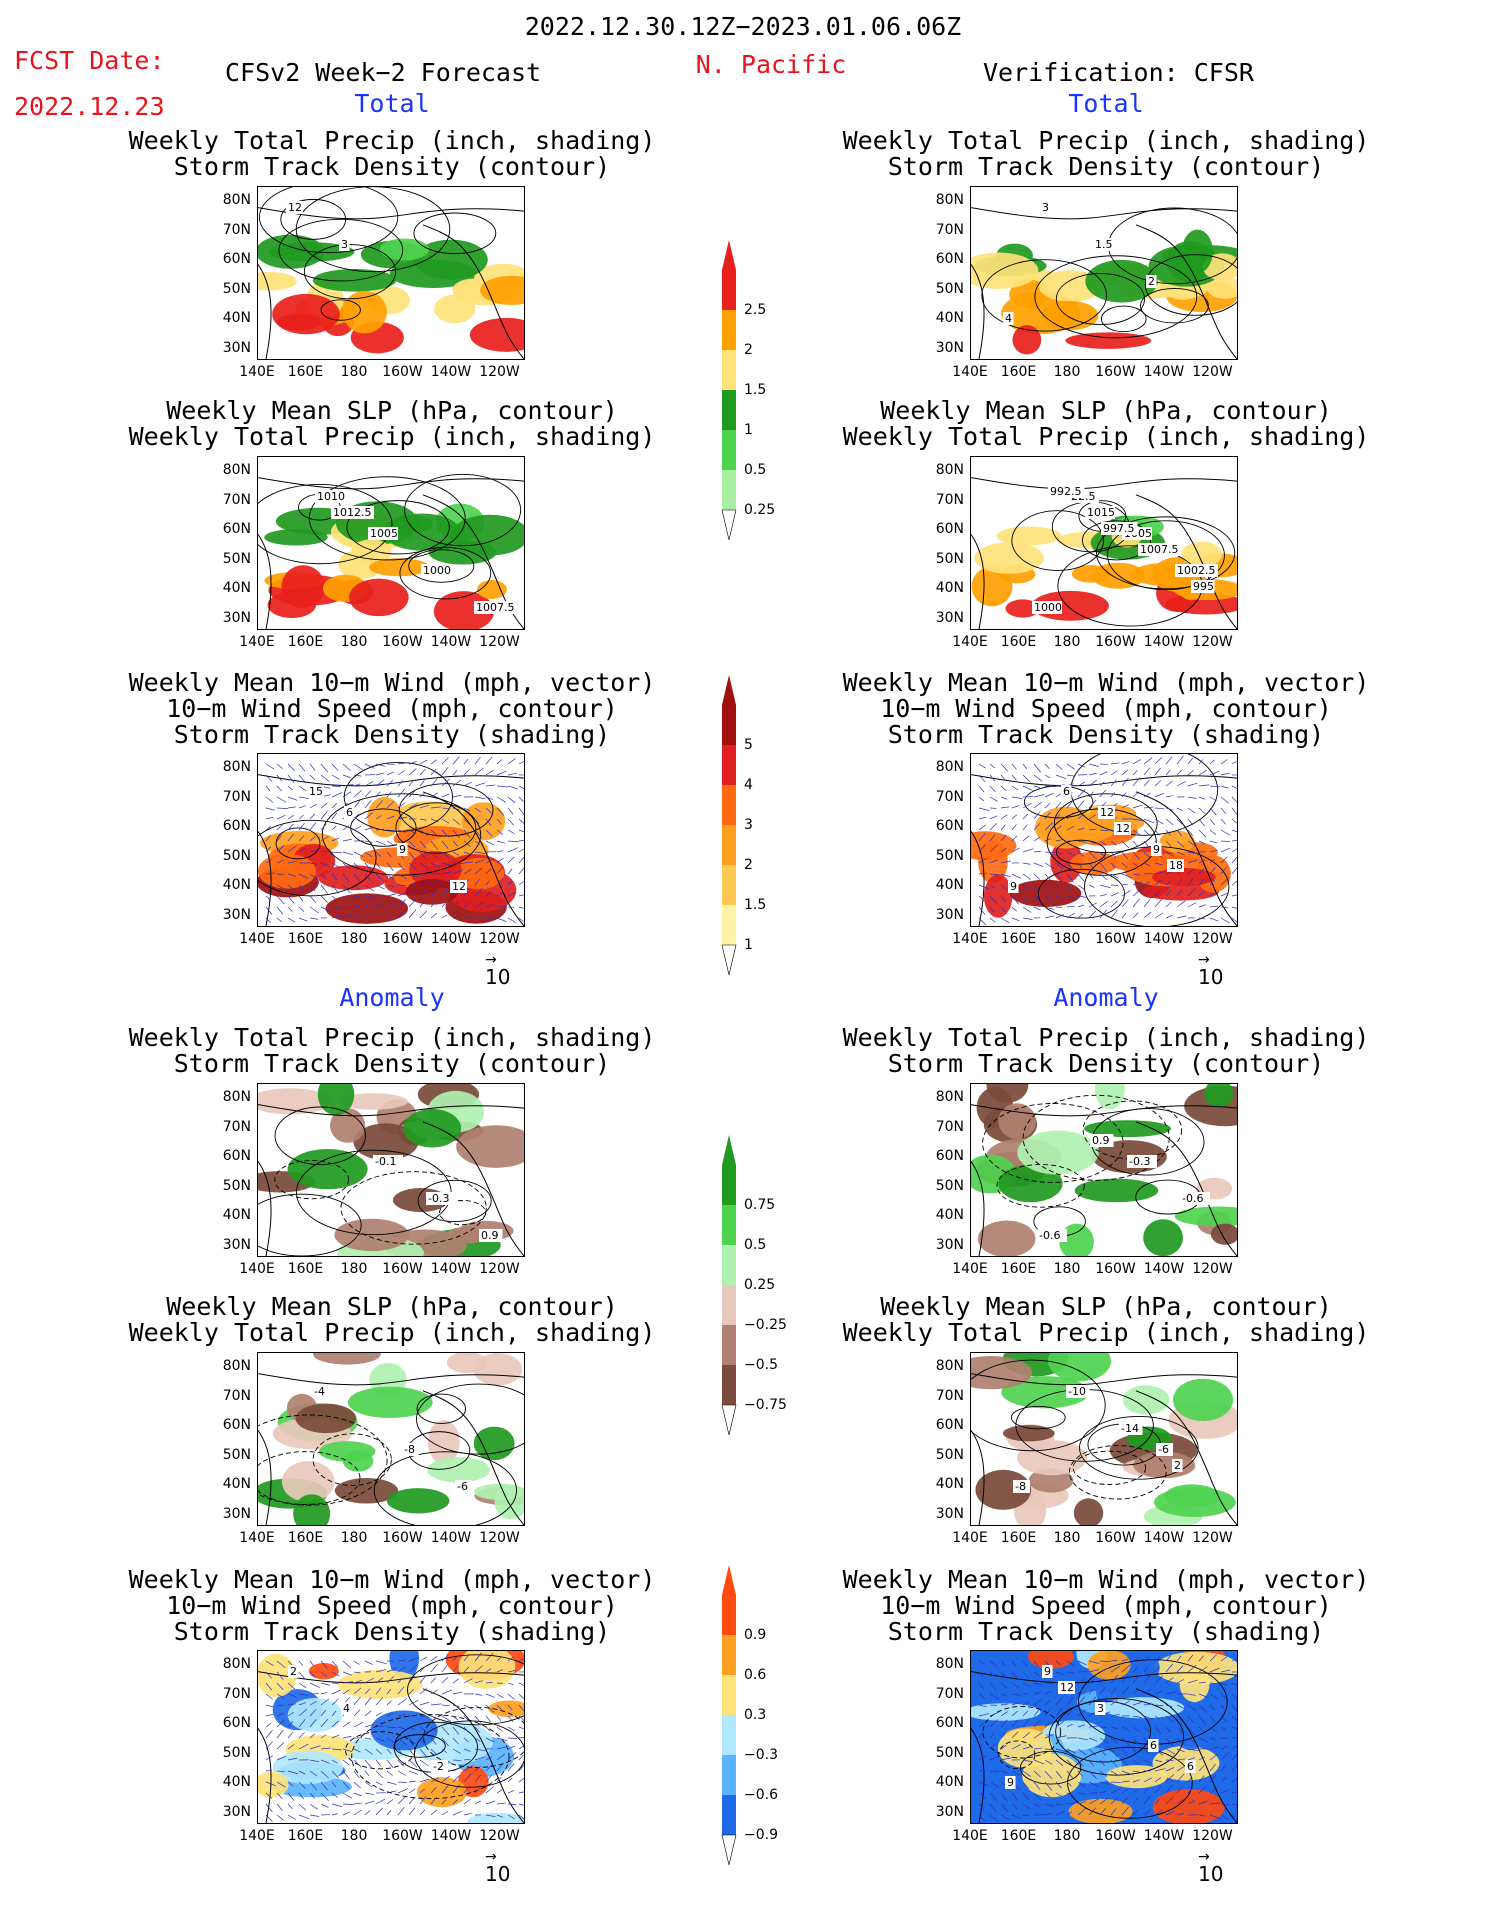 Image resolution: width=1487 pixels, height=1925 pixels. Describe the element at coordinates (949, 1513) in the screenshot. I see `lat-tick-label: 30N` at that location.